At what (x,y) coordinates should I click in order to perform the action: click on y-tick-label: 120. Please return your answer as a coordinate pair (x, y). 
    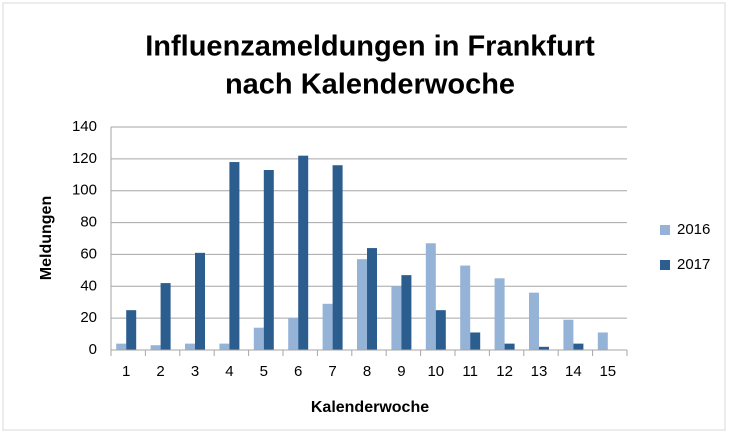
    Looking at the image, I should click on (84, 158).